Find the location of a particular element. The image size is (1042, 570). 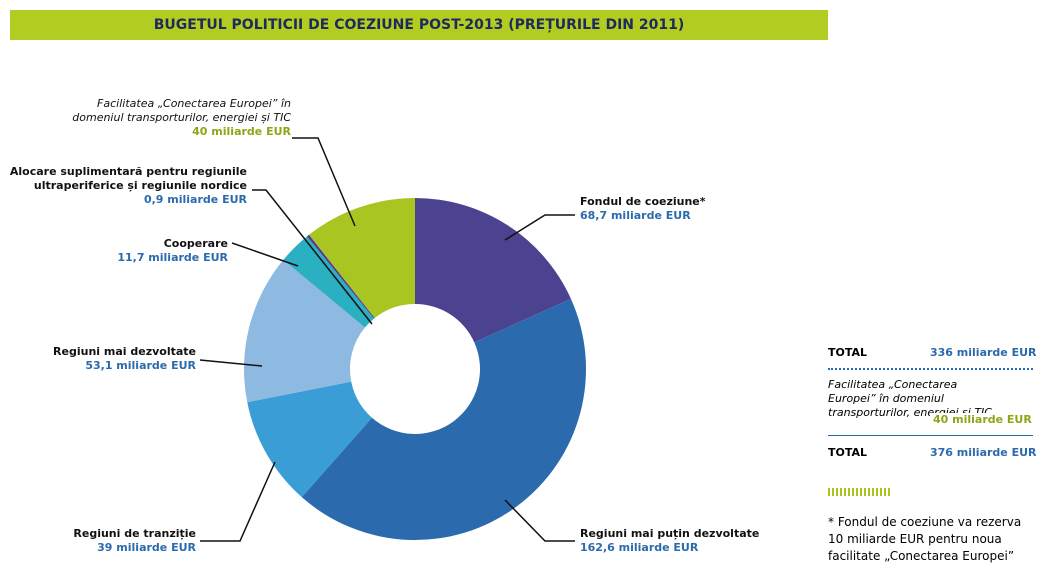

segment-label: Cooperare 11,7 miliarde EUR is located at coordinates (163, 251).